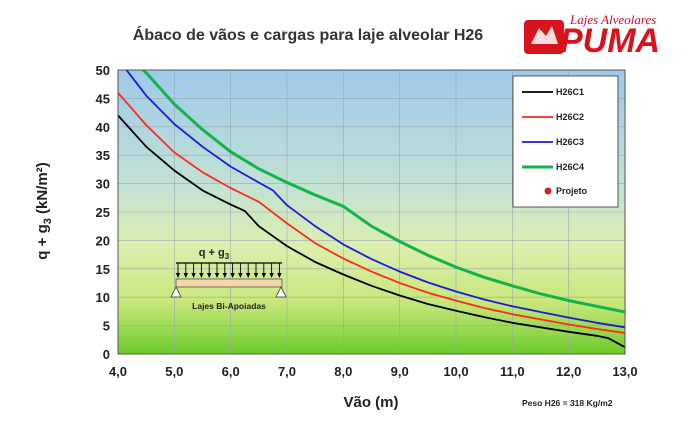 This screenshot has height=438, width=700. Describe the element at coordinates (106, 354) in the screenshot. I see `y-tick-label: 0` at that location.